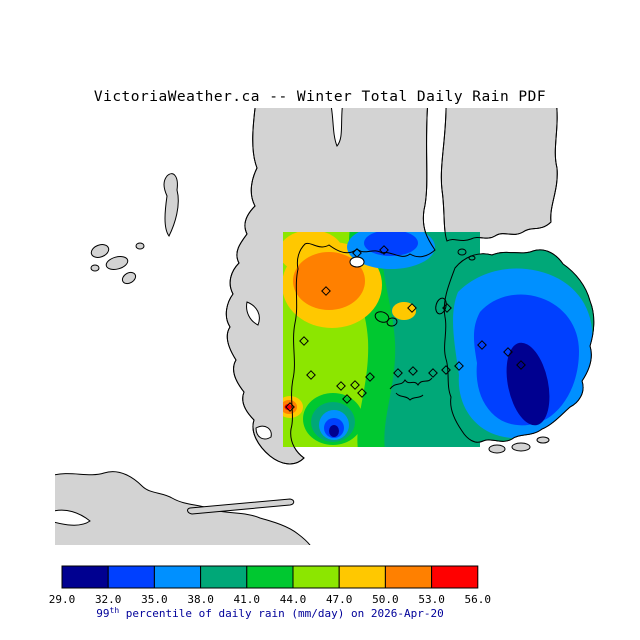 The height and width of the screenshot is (640, 640). I want to click on lake, so click(357, 262).